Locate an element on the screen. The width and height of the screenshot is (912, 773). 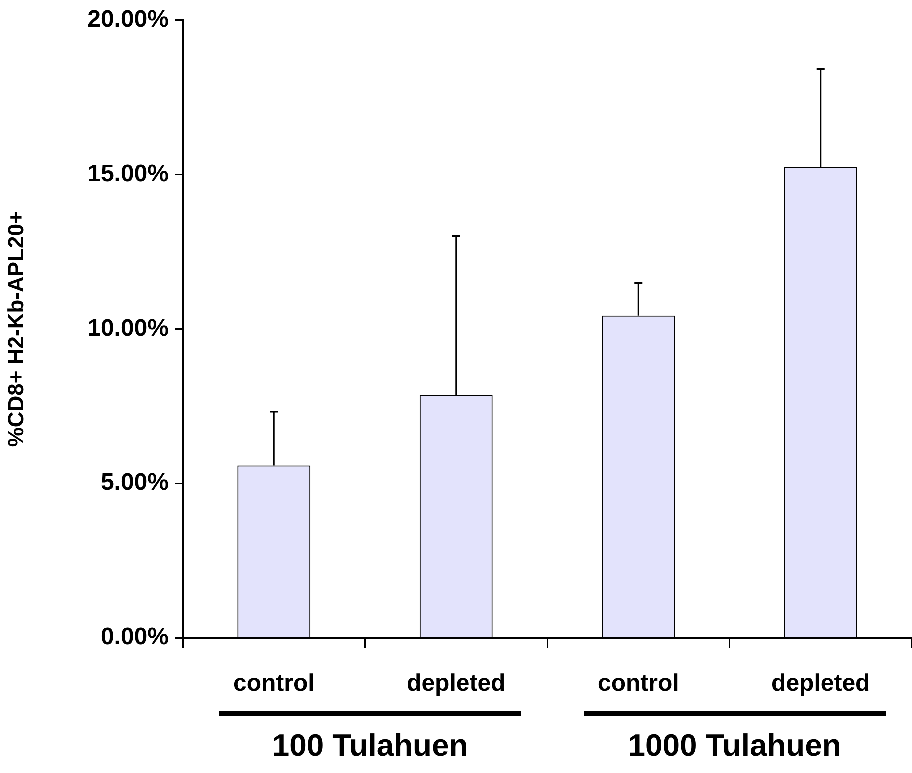
y-axis-title: %CD8+ H2-Kb-APL20+ is located at coordinates (15, 329).